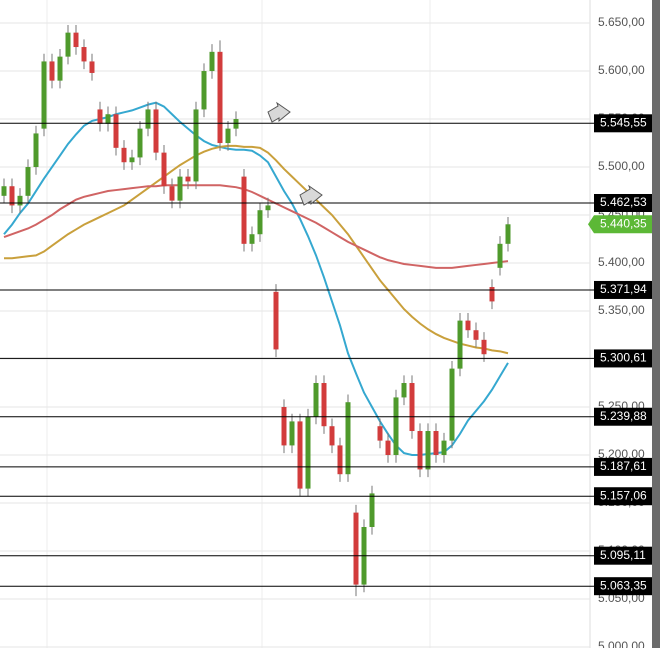 Image resolution: width=660 pixels, height=648 pixels. What do you see at coordinates (621, 166) in the screenshot?
I see `y-tick-label: 5.500,00` at bounding box center [621, 166].